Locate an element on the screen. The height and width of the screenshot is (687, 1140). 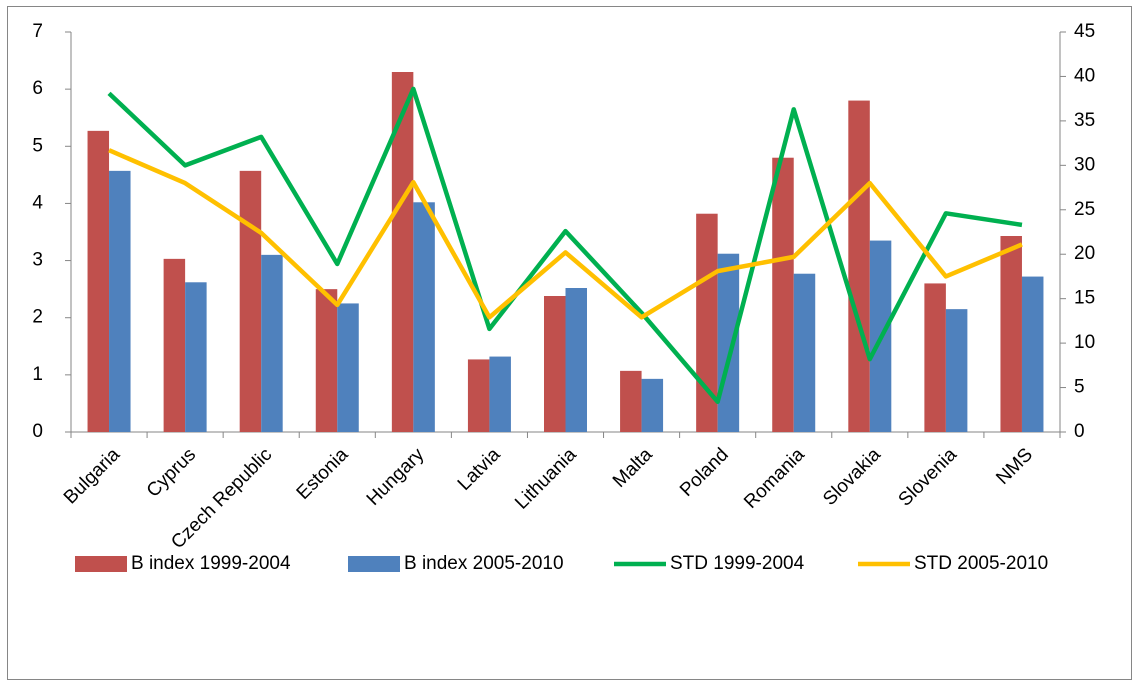
legend-label: B index 1999-2004 is located at coordinates (211, 563).